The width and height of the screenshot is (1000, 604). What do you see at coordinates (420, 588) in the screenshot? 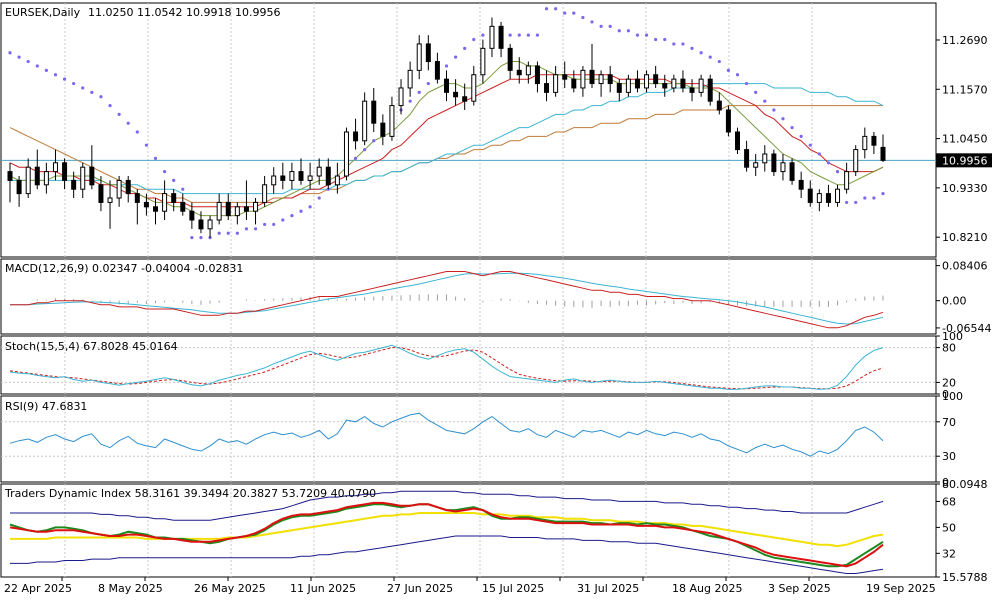
I see `time-tick-label: 27 Jun 2025` at bounding box center [420, 588].